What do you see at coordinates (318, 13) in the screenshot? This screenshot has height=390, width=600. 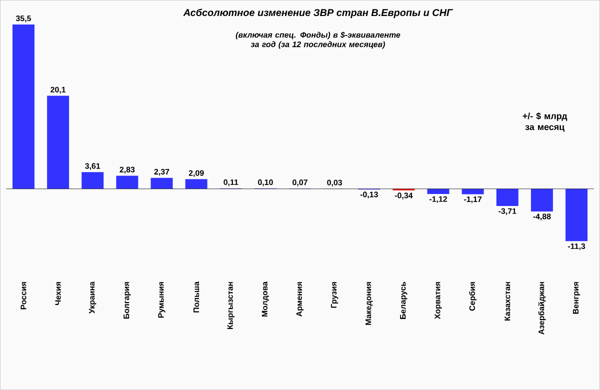 I see `chart-title: Асбсолютное изменение ЗВР стран В.Европы и СНГ` at bounding box center [318, 13].